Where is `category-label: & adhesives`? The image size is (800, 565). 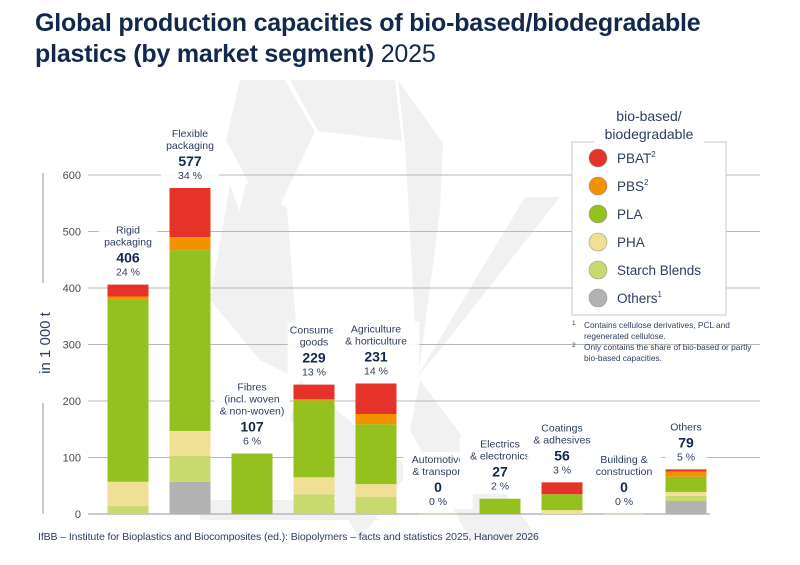
category-label: & adhesives is located at coordinates (561, 440).